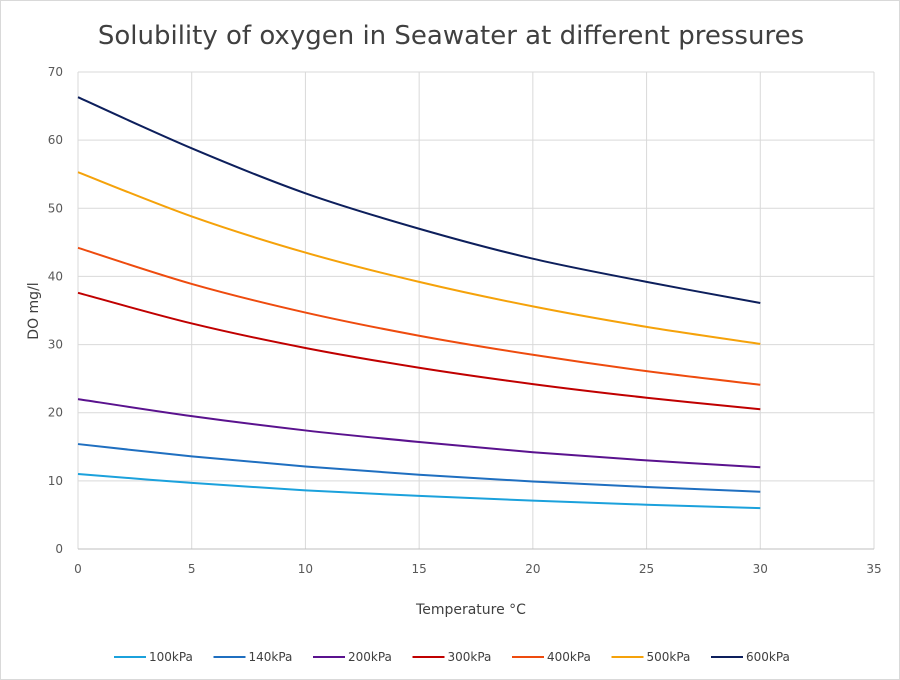 This screenshot has height=680, width=900. What do you see at coordinates (646, 569) in the screenshot?
I see `x-tick-label: 25` at bounding box center [646, 569].